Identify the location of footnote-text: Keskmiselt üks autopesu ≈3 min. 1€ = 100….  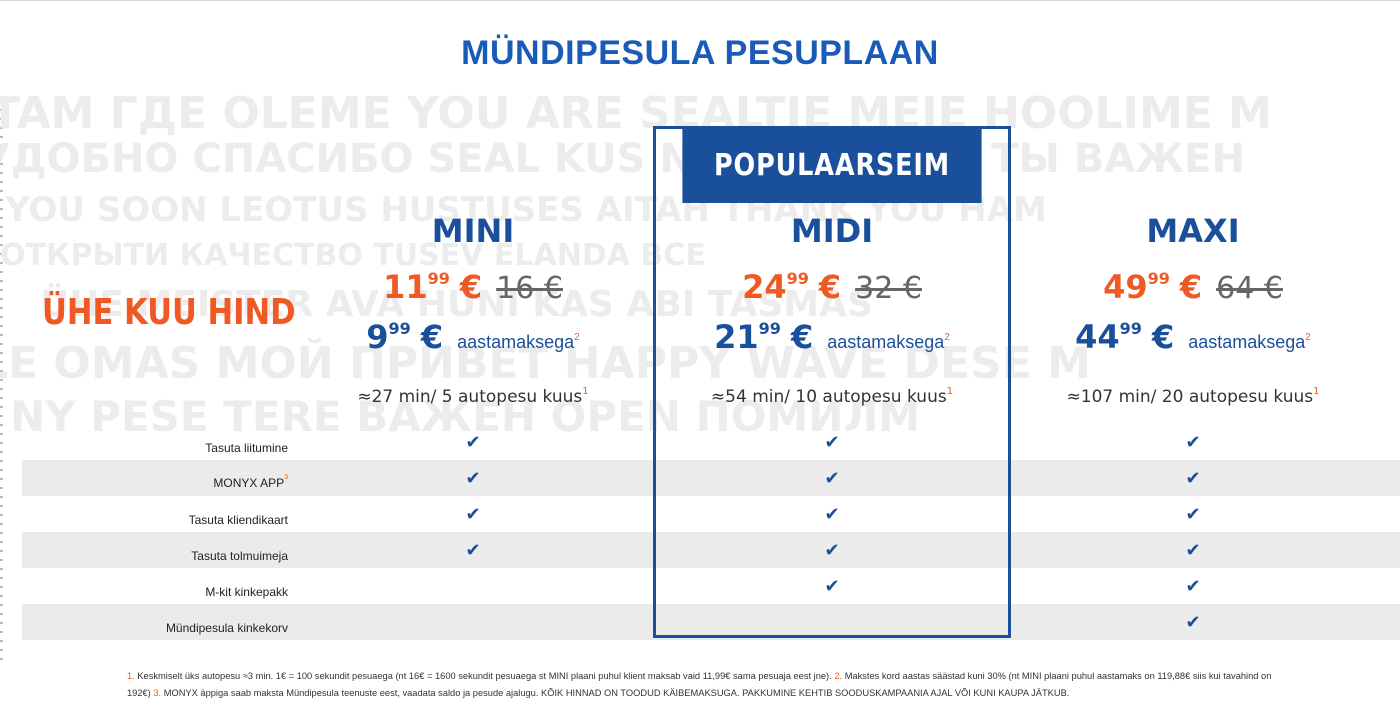
(484, 676).